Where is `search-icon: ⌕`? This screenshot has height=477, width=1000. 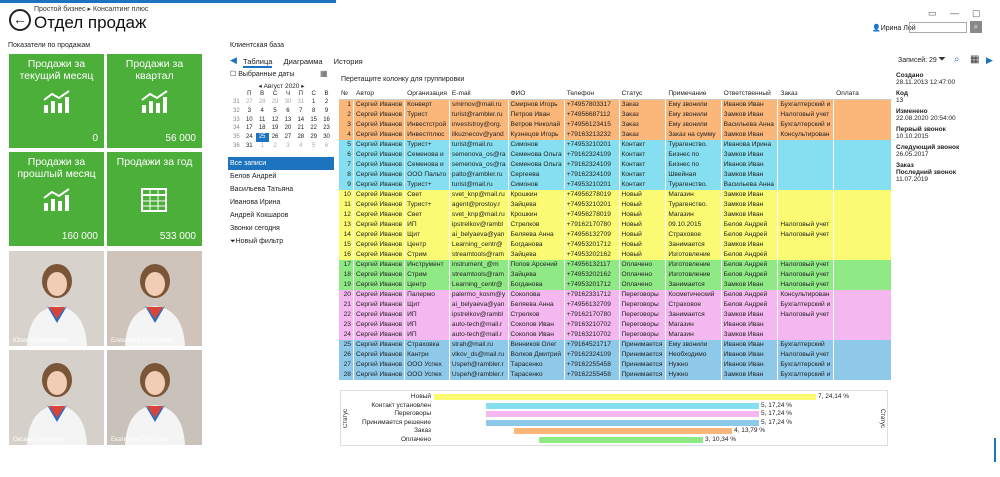 search-icon: ⌕ is located at coordinates (976, 27).